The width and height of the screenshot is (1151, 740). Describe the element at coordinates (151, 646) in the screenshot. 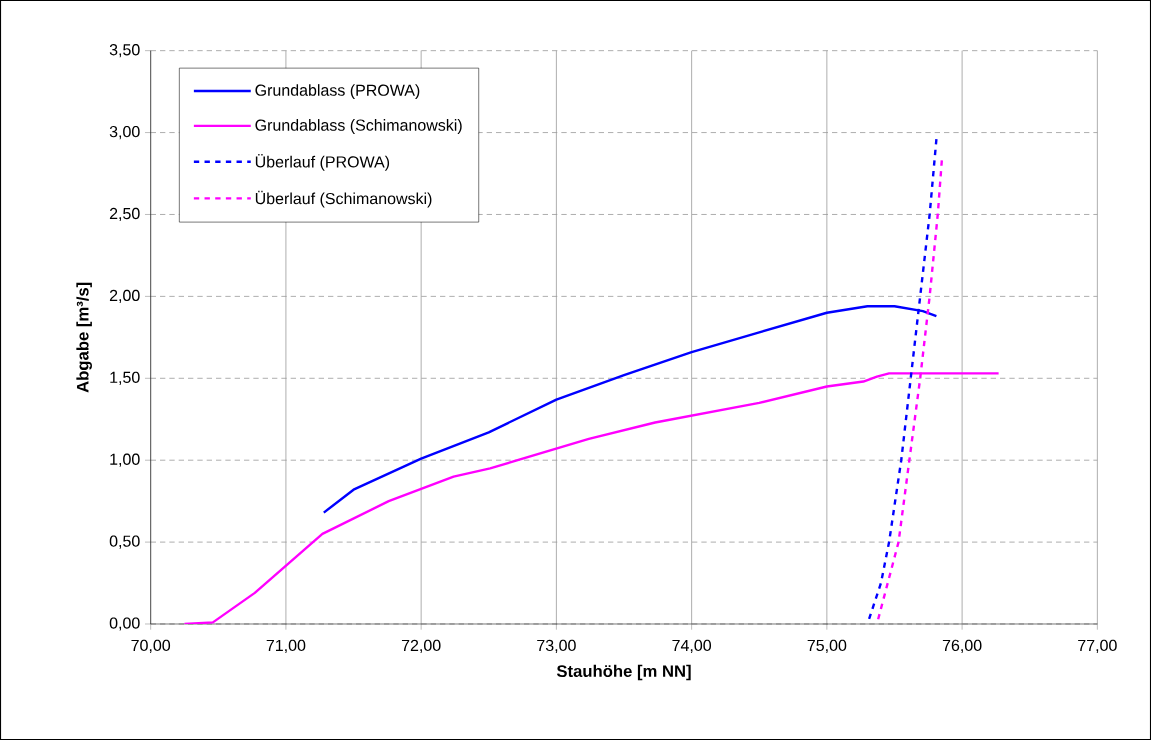

I see `x-tick-label: 70,00` at that location.